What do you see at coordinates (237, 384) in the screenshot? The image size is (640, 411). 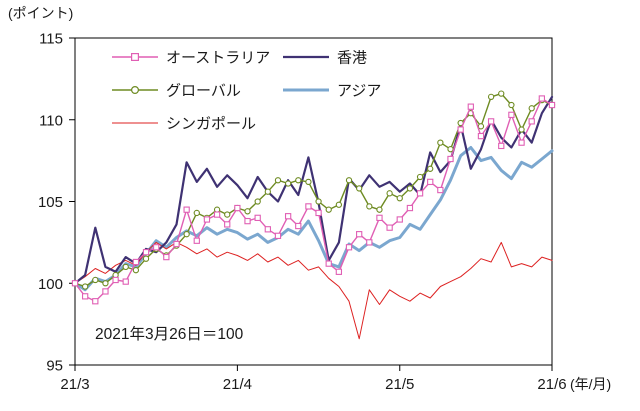 I see `x-tick-label: 21/4` at bounding box center [237, 384].